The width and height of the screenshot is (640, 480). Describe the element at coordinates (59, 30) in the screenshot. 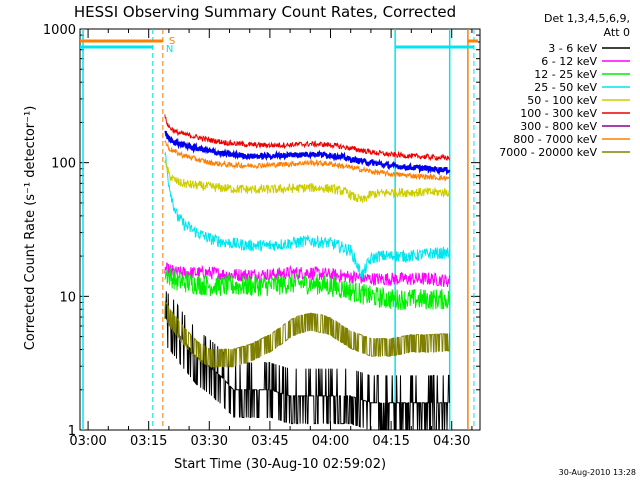

I see `y-tick-label: 1000` at that location.